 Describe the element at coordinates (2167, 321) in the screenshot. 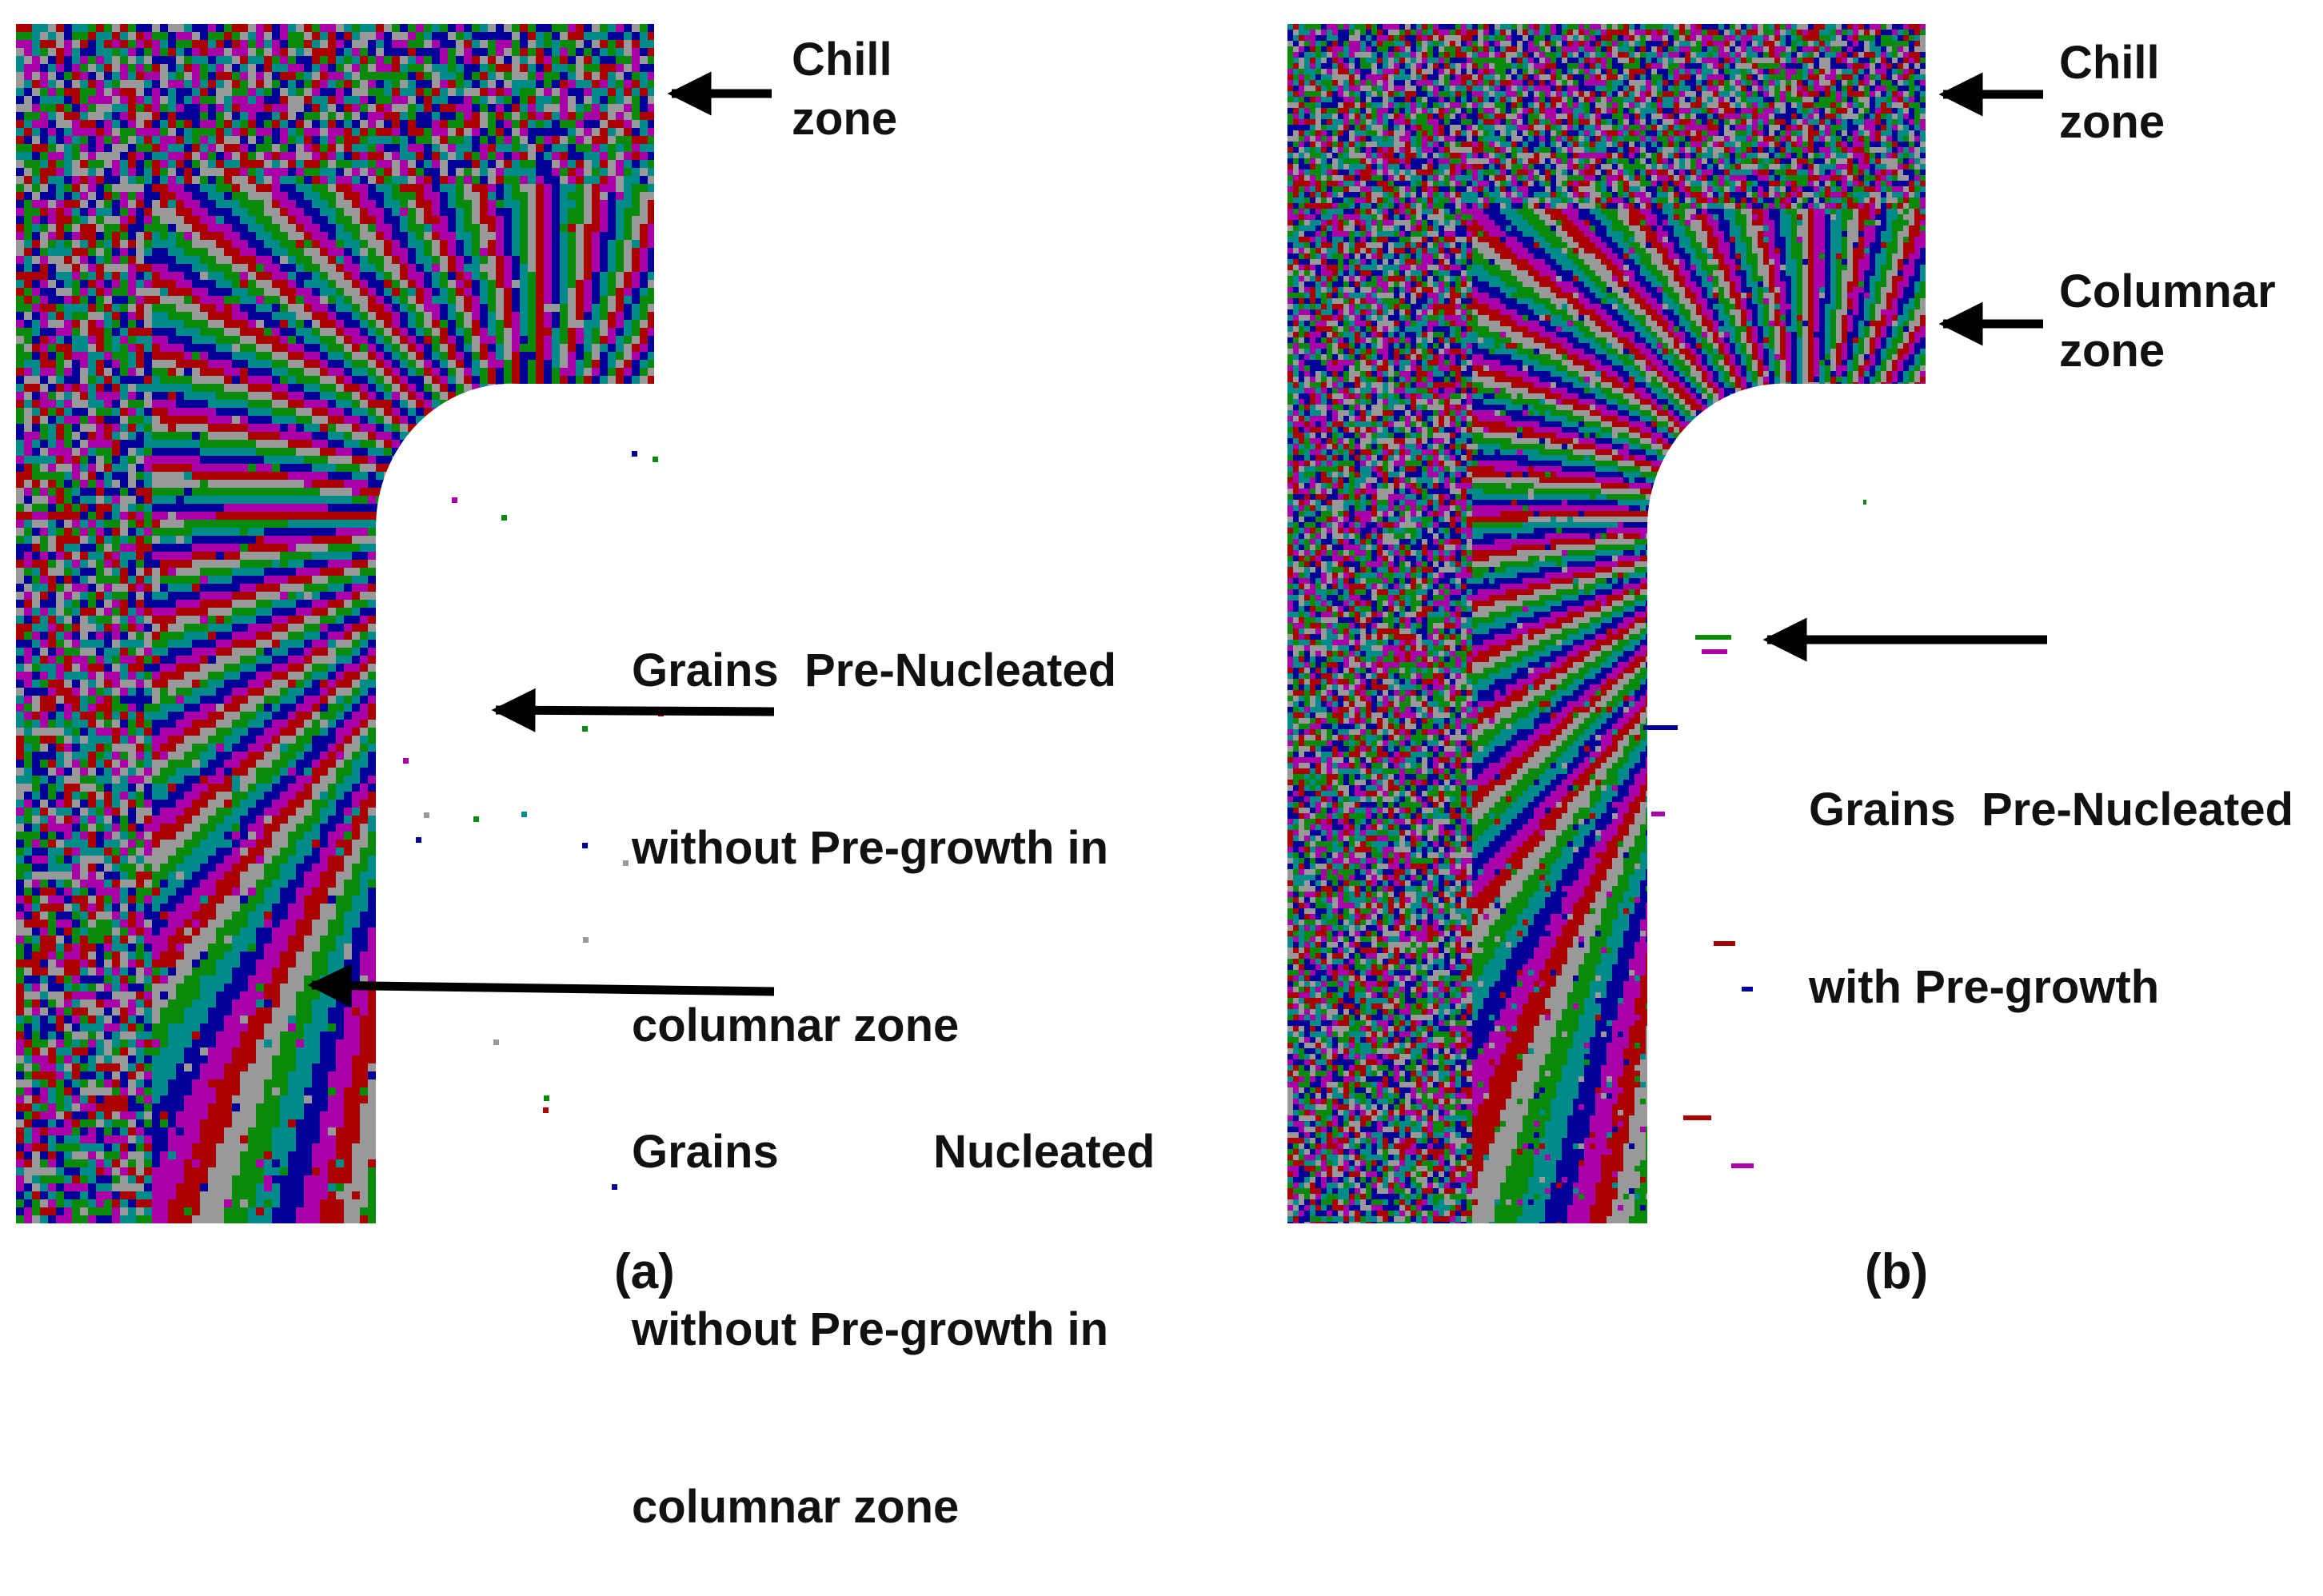

I see `label-columnar-zone-b: Columnar zone` at that location.